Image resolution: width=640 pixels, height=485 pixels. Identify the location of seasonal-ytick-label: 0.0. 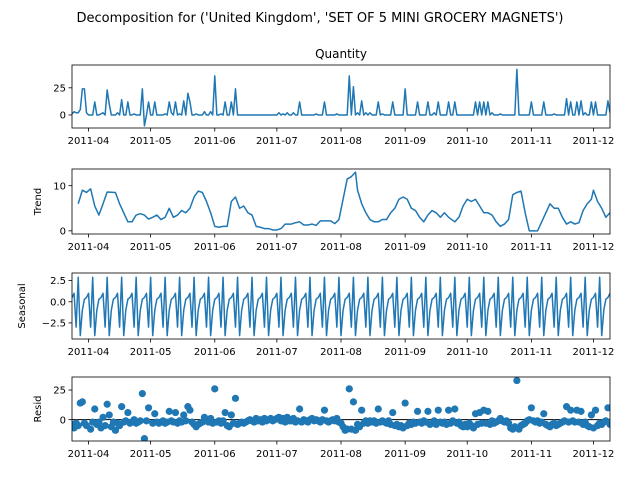
(58, 302).